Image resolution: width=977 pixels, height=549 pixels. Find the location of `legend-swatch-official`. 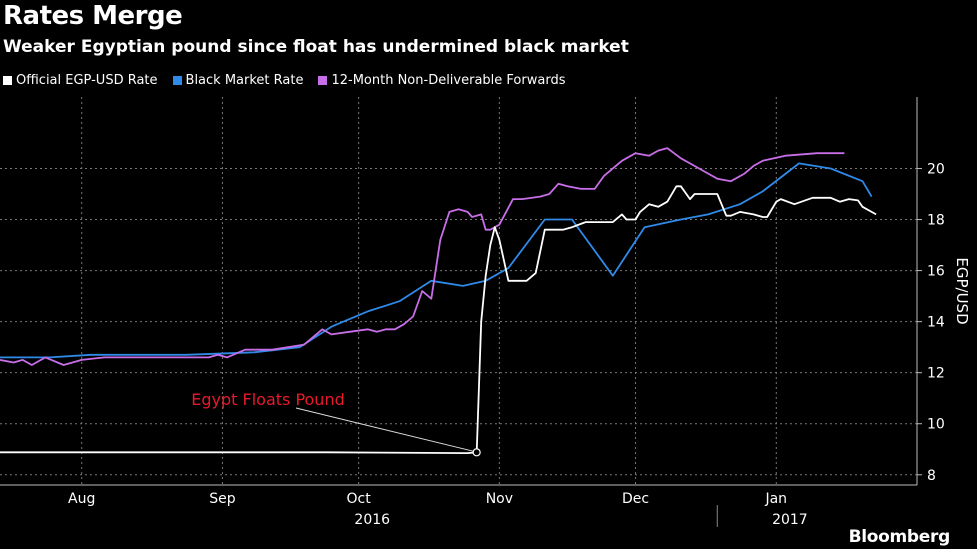

legend-swatch-official is located at coordinates (7, 80).